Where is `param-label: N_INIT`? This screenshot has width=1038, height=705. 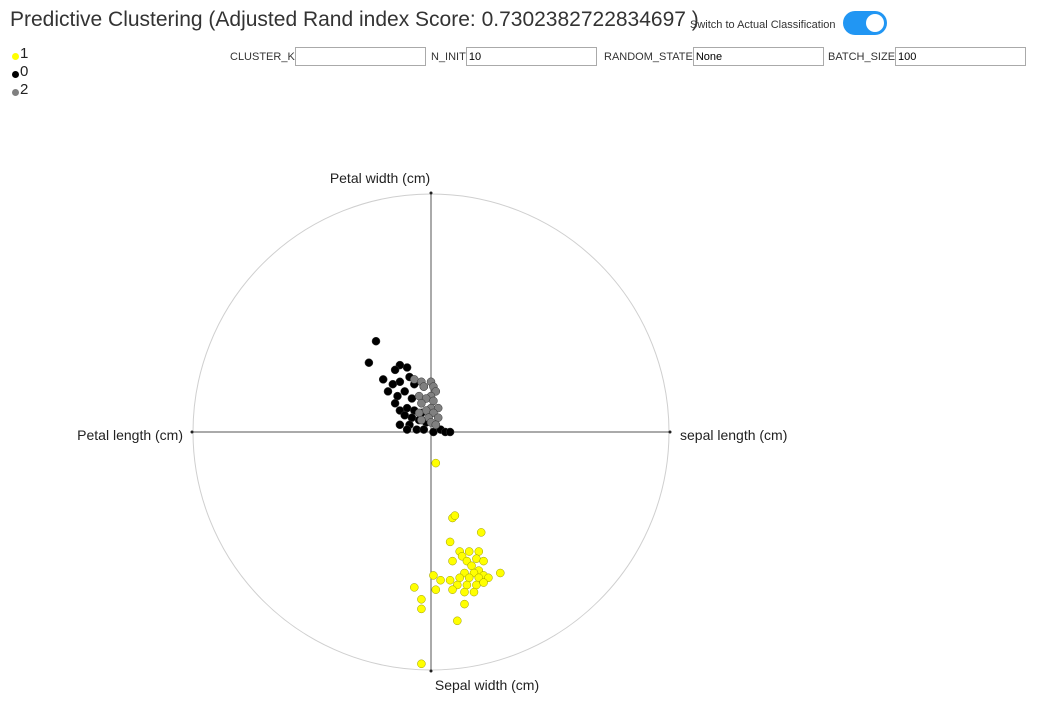 param-label: N_INIT is located at coordinates (448, 56).